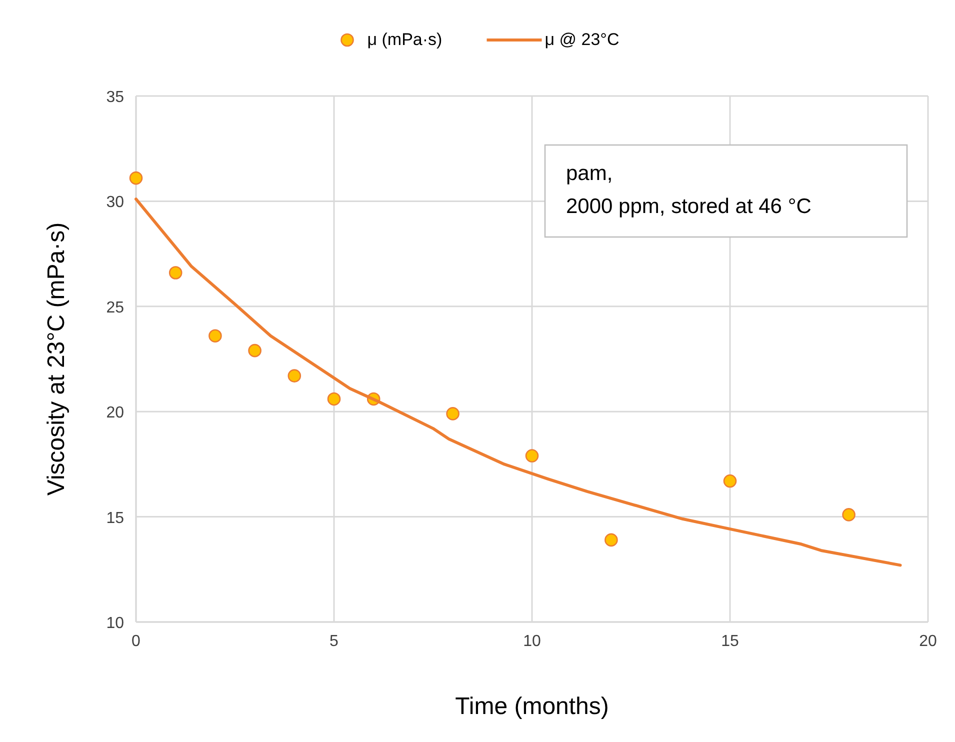  Describe the element at coordinates (115, 203) in the screenshot. I see `y-tick-label: 30` at that location.